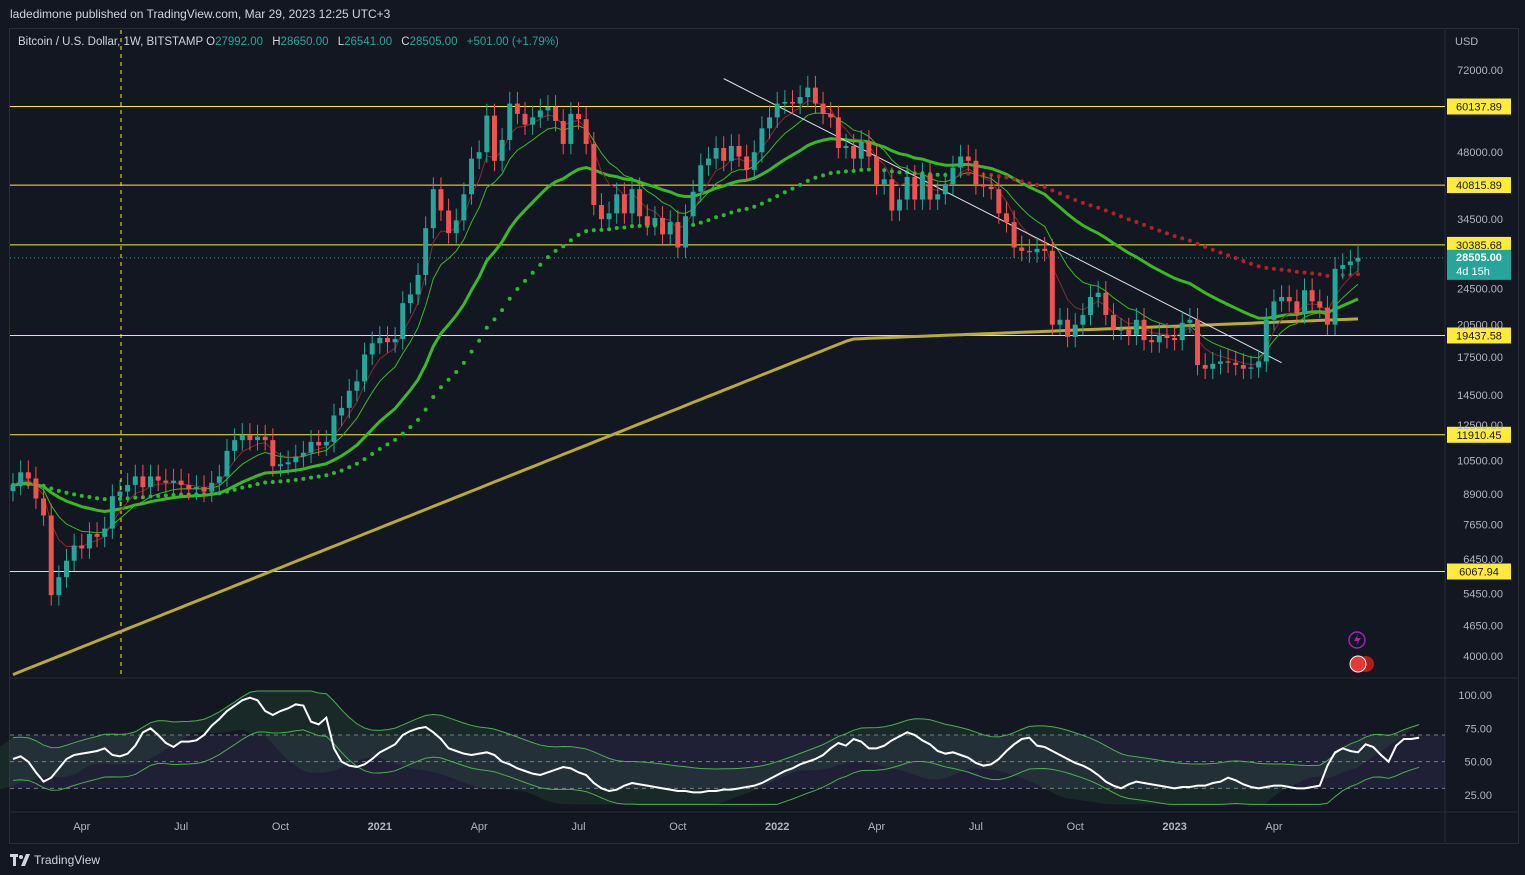  I want to click on legend-close: 28505.00, so click(433, 42).